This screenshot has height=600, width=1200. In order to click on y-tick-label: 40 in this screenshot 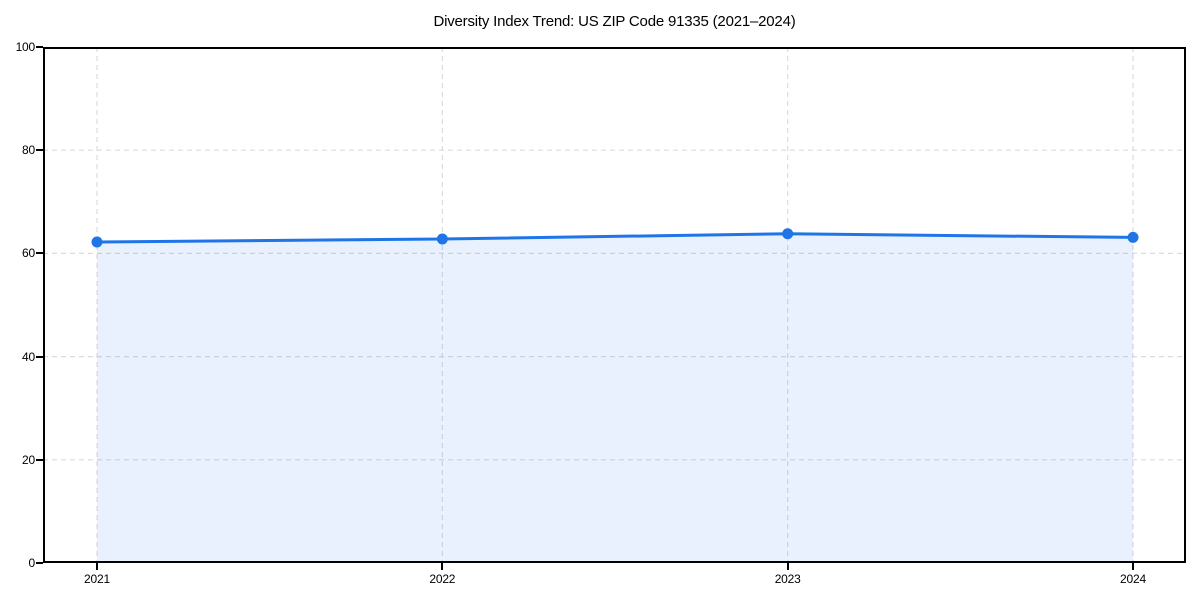, I will do `click(28, 356)`.